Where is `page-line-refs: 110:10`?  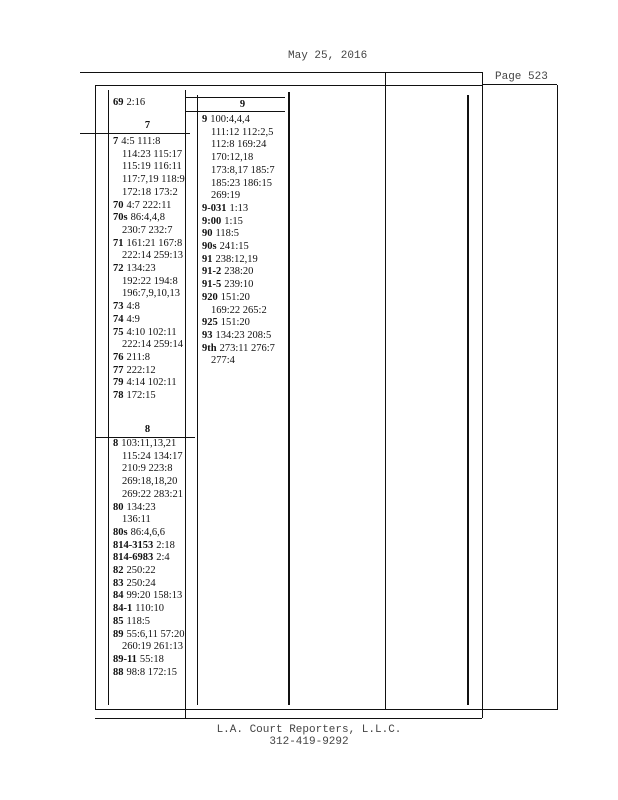 page-line-refs: 110:10 is located at coordinates (150, 609).